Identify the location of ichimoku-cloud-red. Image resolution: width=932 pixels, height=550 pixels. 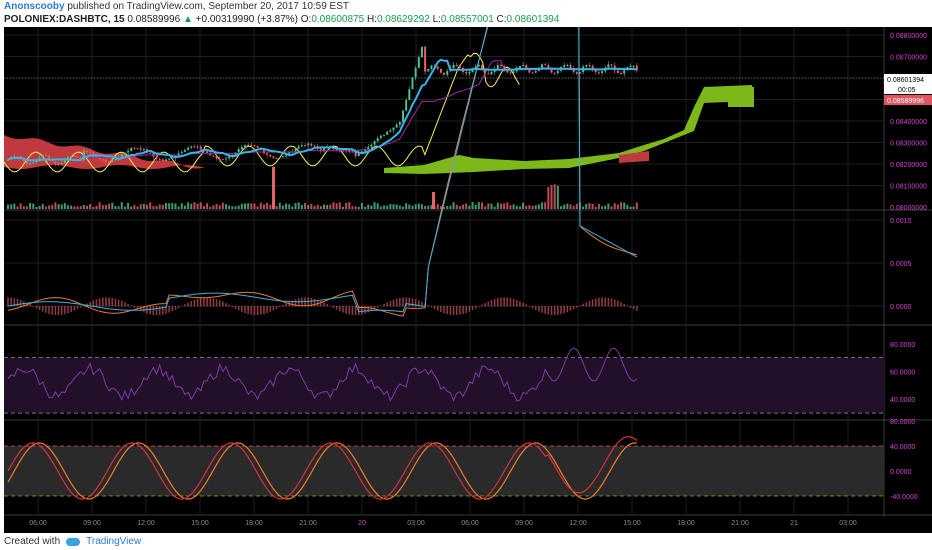
(105, 152).